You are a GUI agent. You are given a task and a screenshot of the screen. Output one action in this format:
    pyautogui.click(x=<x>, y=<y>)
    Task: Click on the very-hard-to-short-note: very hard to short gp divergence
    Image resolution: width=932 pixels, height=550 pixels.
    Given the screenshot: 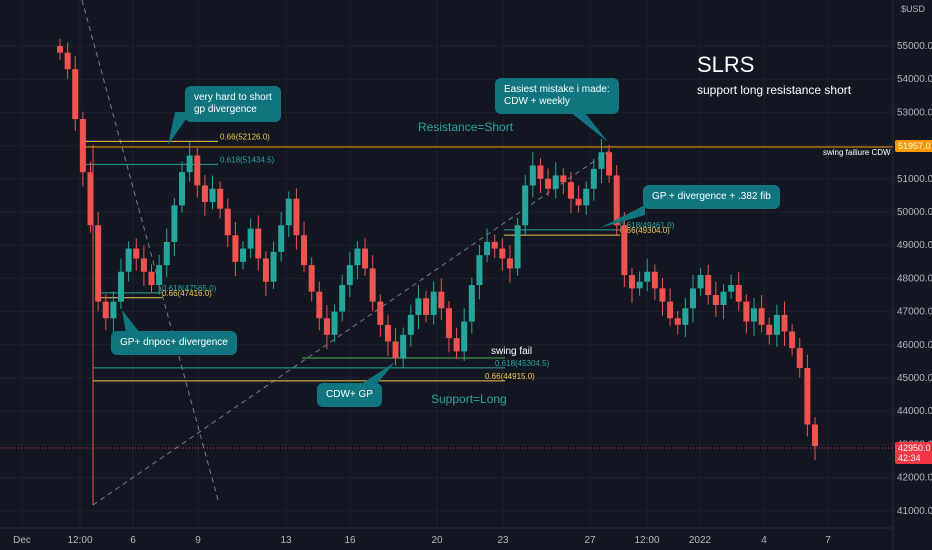 What is the action you would take?
    pyautogui.click(x=233, y=104)
    